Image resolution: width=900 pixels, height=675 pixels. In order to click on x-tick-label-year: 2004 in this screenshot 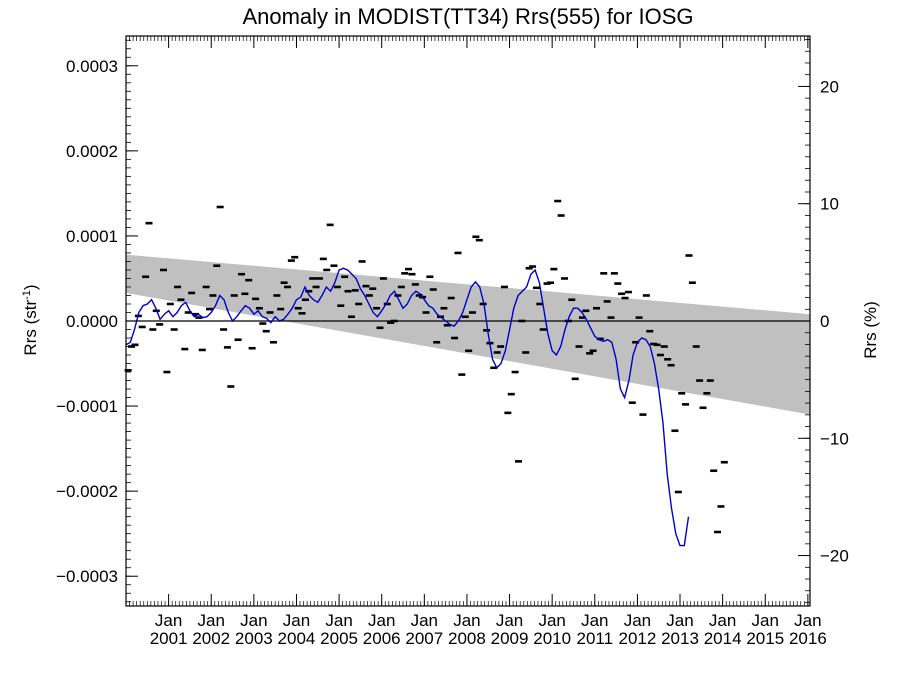, I will do `click(297, 638)`.